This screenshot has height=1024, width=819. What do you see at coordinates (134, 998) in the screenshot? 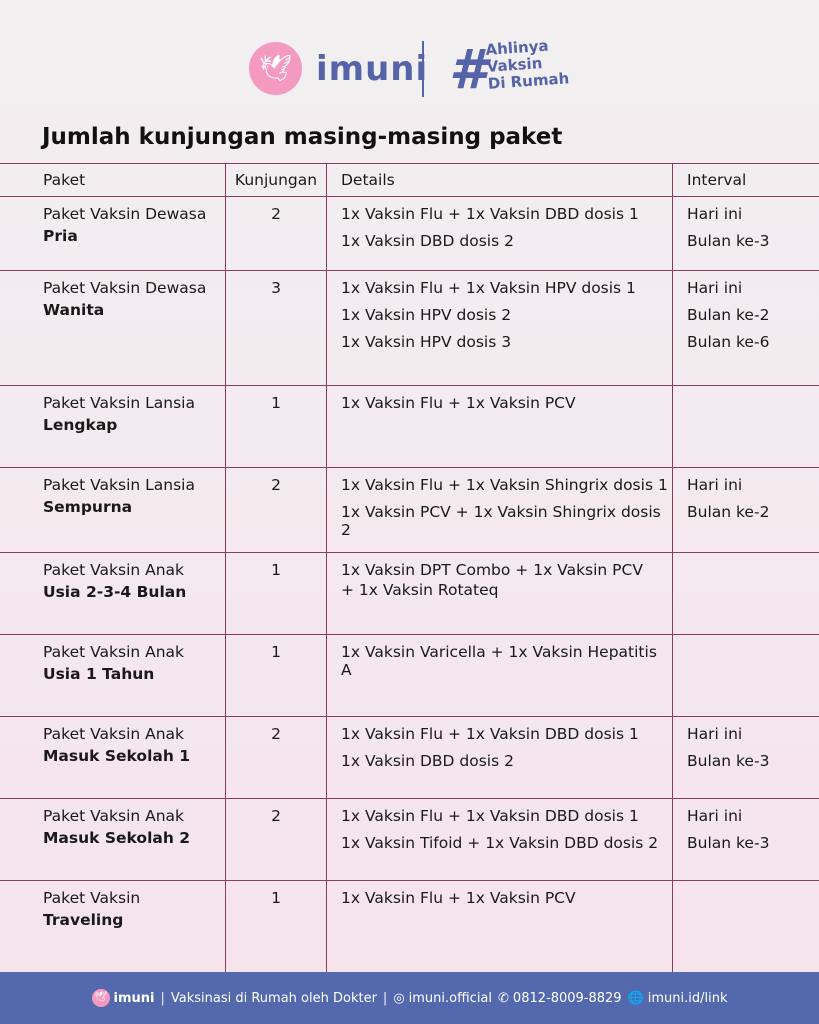
I see `footer-brand: imuni` at bounding box center [134, 998].